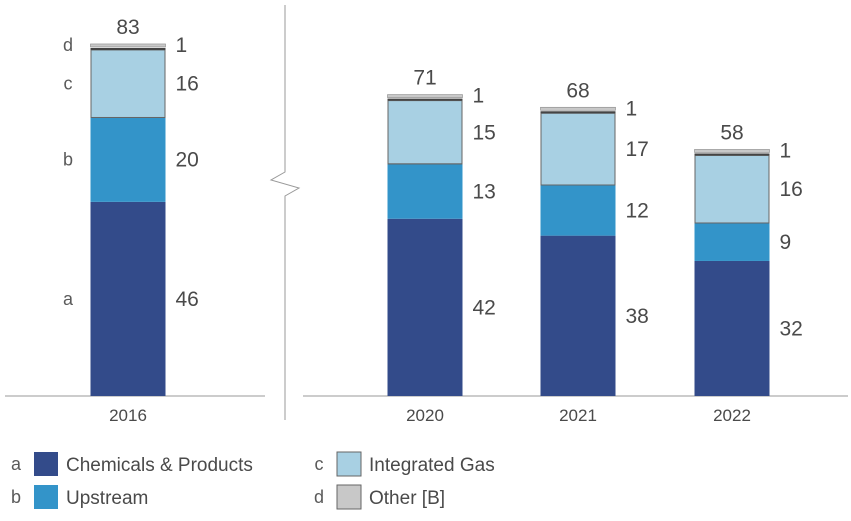 The height and width of the screenshot is (521, 851). Describe the element at coordinates (732, 151) in the screenshot. I see `bar-2022-d` at that location.